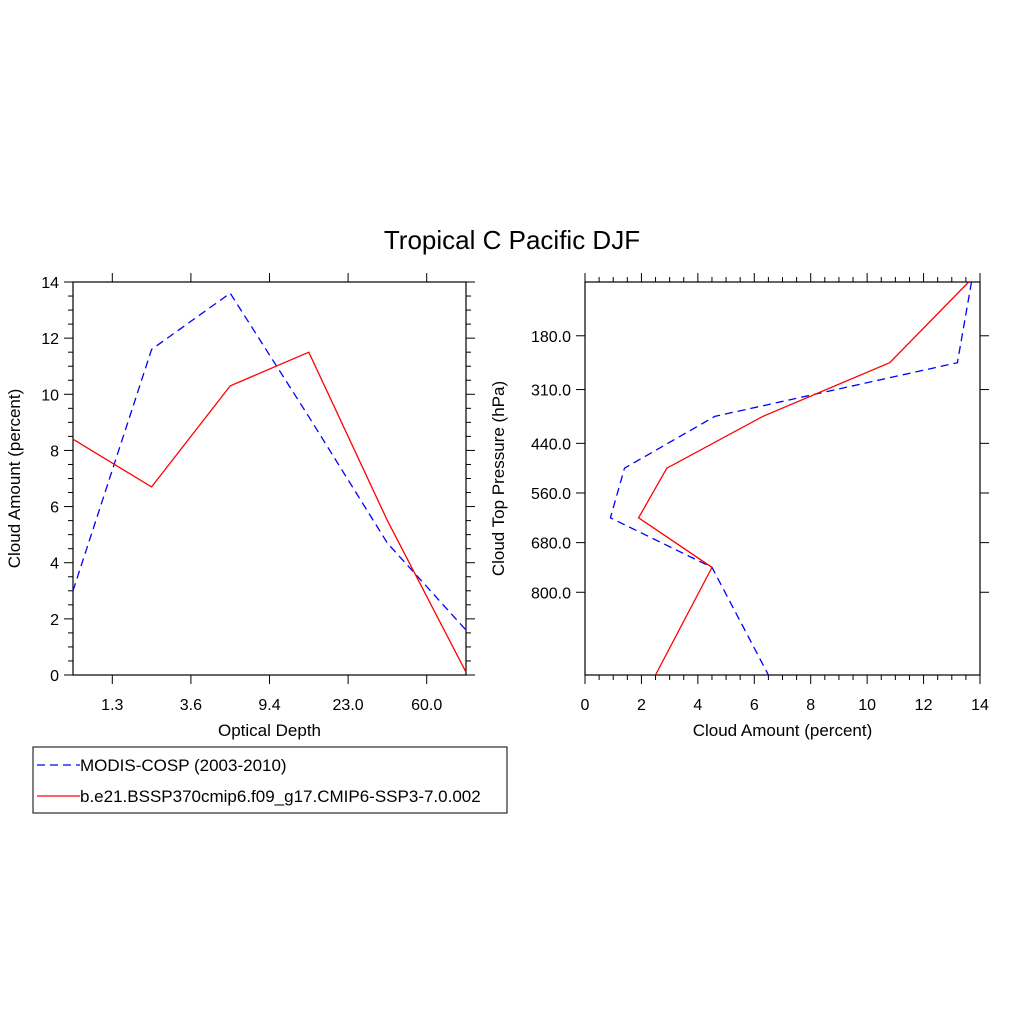 The image size is (1024, 1024). Describe the element at coordinates (50, 283) in the screenshot. I see `left-y-tick-label: 14` at that location.